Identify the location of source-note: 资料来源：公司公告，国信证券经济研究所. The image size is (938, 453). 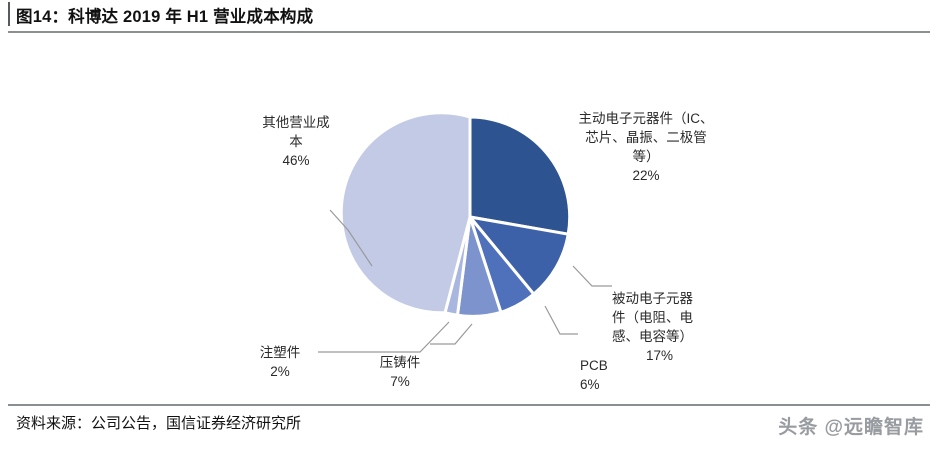
(159, 423).